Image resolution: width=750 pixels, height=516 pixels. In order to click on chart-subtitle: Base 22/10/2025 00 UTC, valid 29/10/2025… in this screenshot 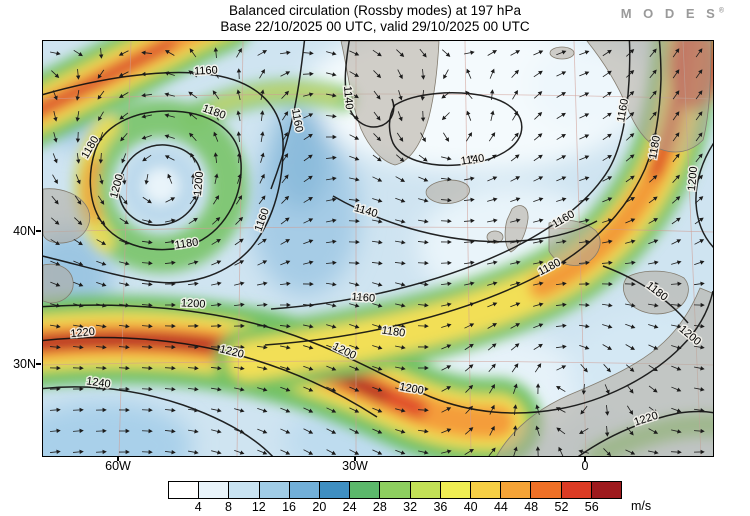, I will do `click(375, 26)`.